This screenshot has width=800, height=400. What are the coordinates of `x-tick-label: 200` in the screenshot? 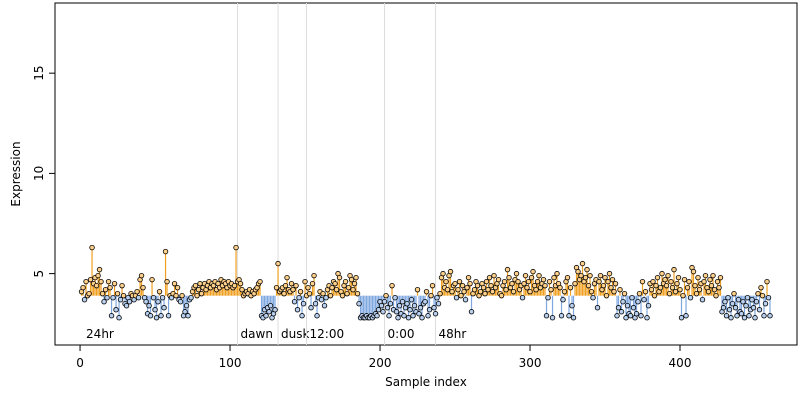 It's located at (380, 363).